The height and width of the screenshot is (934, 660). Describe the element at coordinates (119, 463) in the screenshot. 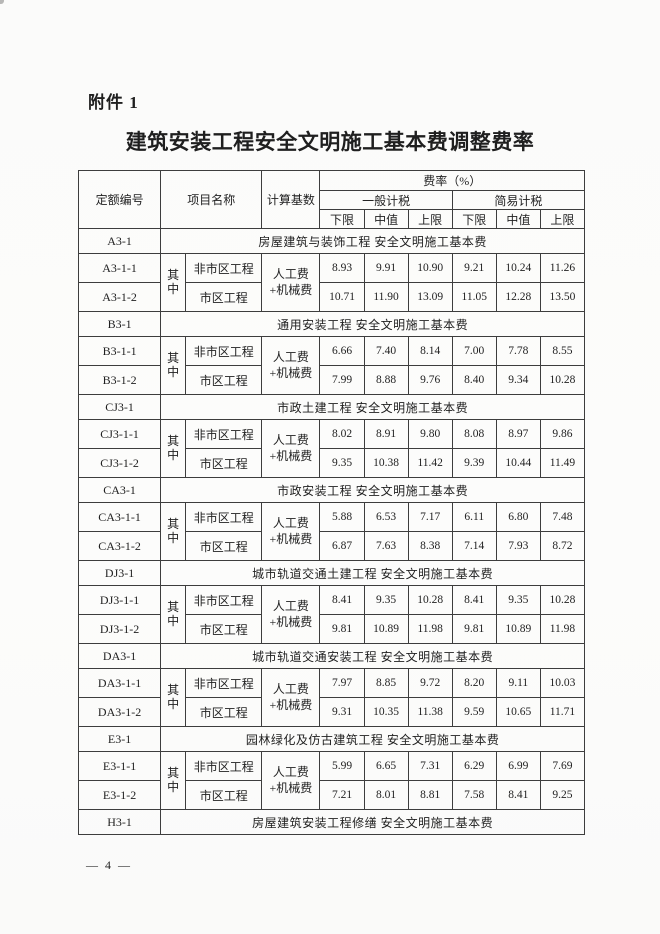

I see `row-code: CJ3-1-2` at that location.